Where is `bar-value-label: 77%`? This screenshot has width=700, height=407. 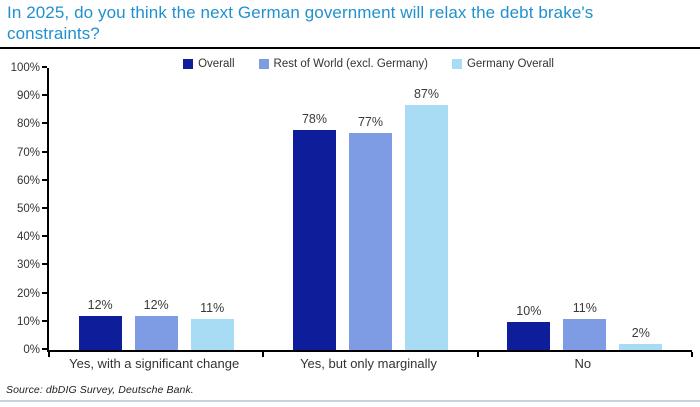 bar-value-label: 77% is located at coordinates (370, 121).